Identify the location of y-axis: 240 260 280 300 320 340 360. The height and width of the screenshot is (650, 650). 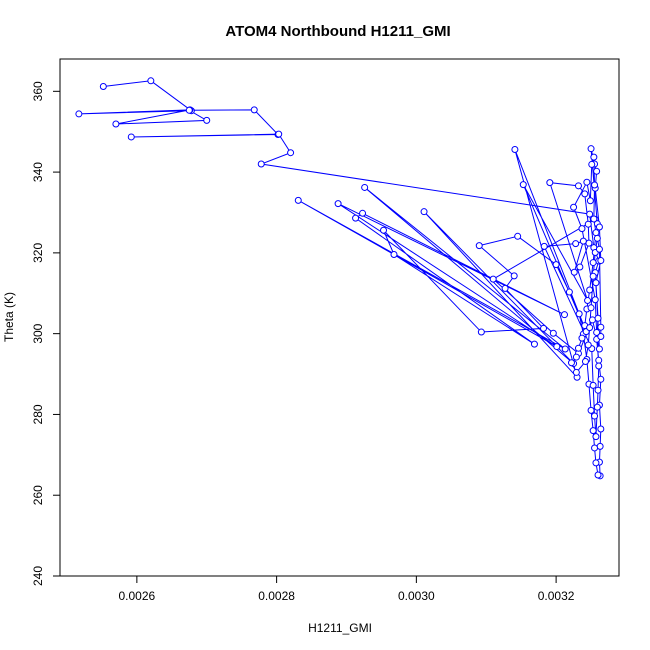
(46, 333).